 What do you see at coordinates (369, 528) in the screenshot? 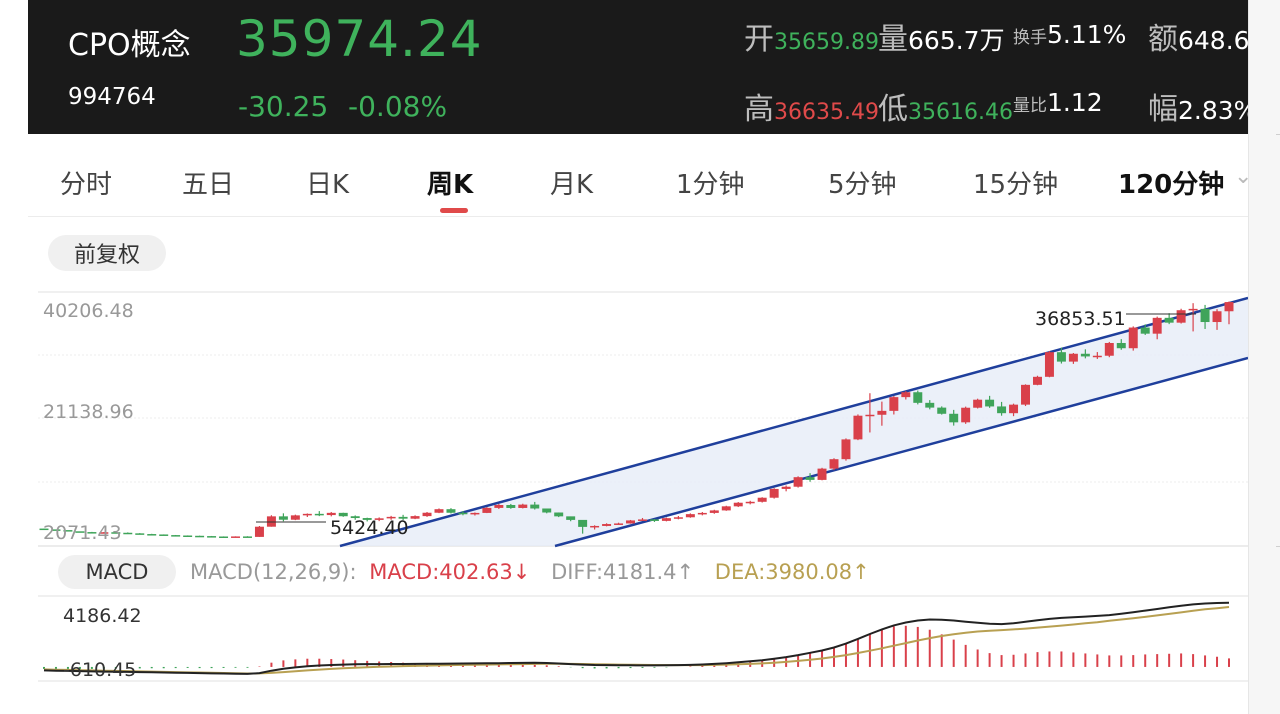
I see `low-marker-label: 5424.40` at bounding box center [369, 528].